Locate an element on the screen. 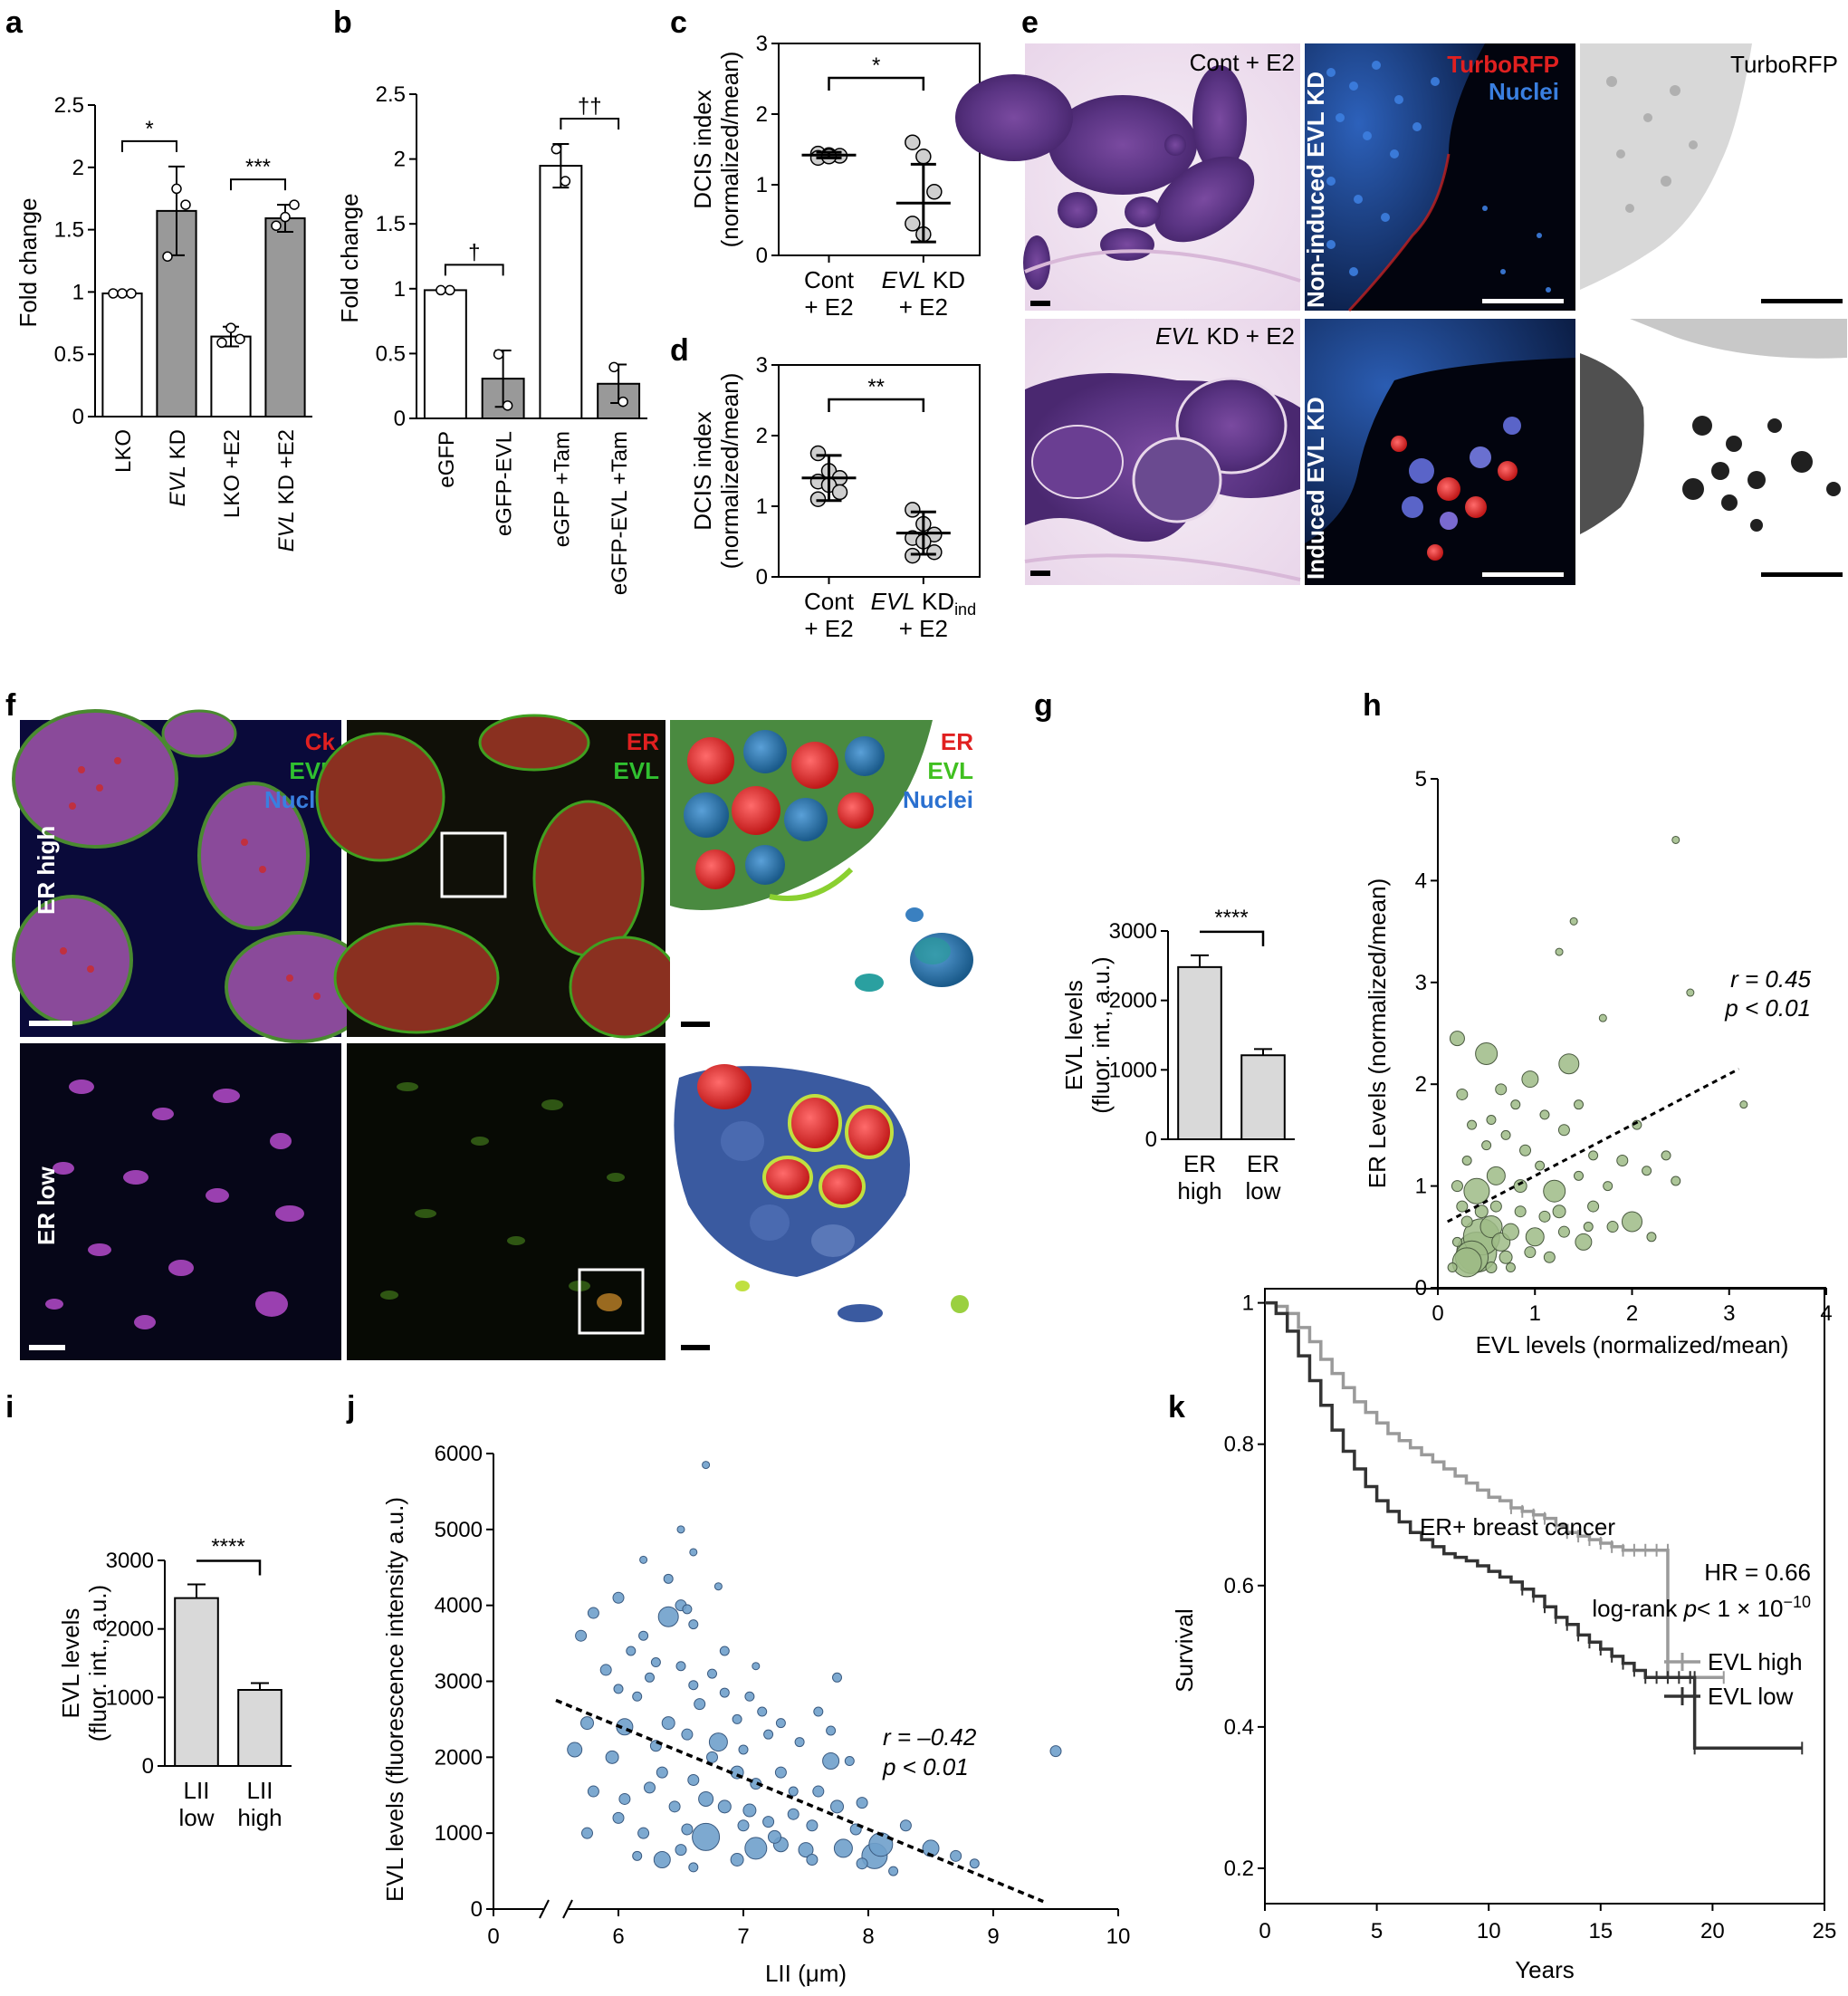  a-y-label: Fold change is located at coordinates (28, 262).